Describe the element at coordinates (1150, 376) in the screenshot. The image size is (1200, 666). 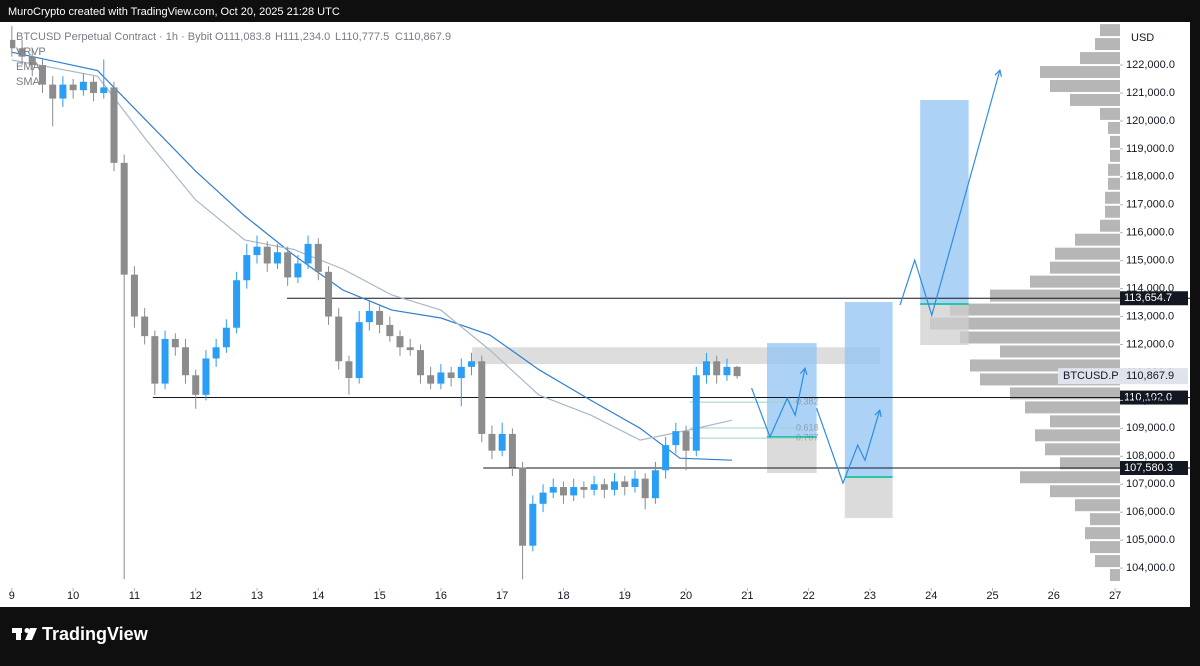
I see `last-price-label: 110,867.9` at that location.